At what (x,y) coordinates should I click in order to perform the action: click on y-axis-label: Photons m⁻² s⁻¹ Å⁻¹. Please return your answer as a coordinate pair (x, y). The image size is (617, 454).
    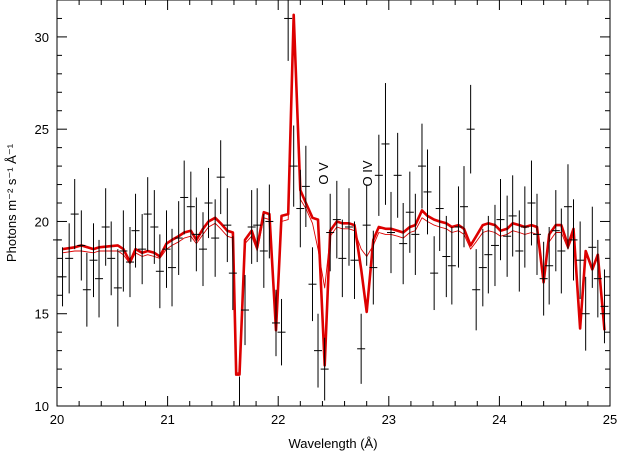
    Looking at the image, I should click on (11, 202).